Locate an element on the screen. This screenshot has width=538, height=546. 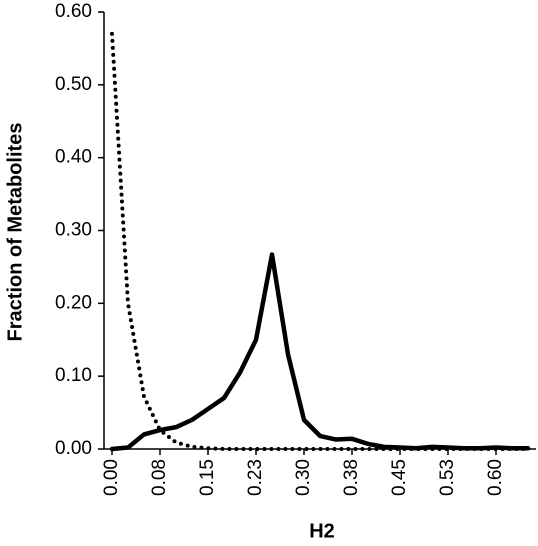
y-tick-label: 0.50 is located at coordinates (73, 84).